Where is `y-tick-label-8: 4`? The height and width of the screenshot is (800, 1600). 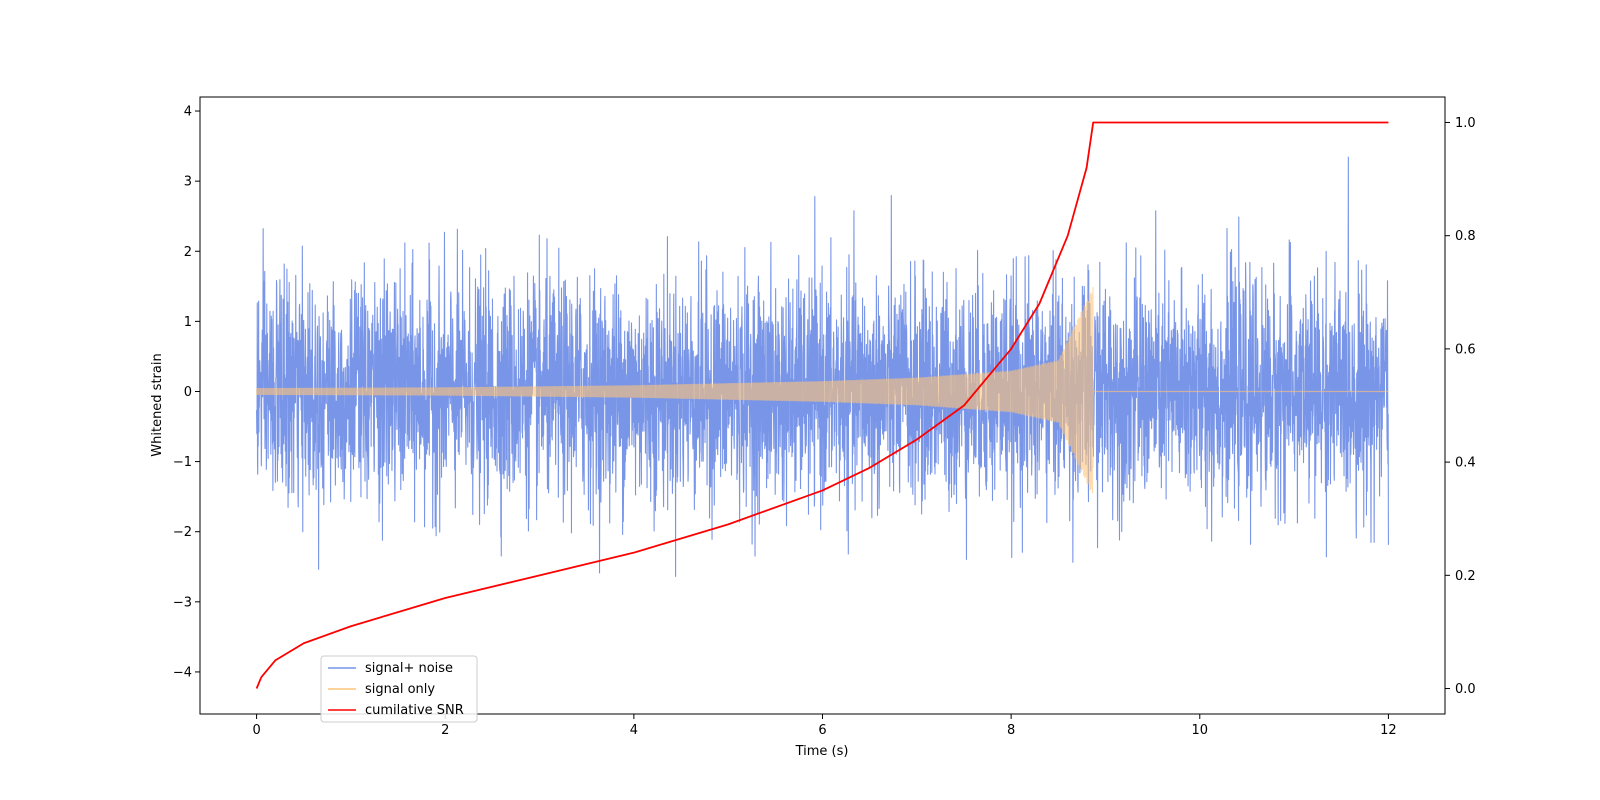
y-tick-label-8: 4 is located at coordinates (188, 112).